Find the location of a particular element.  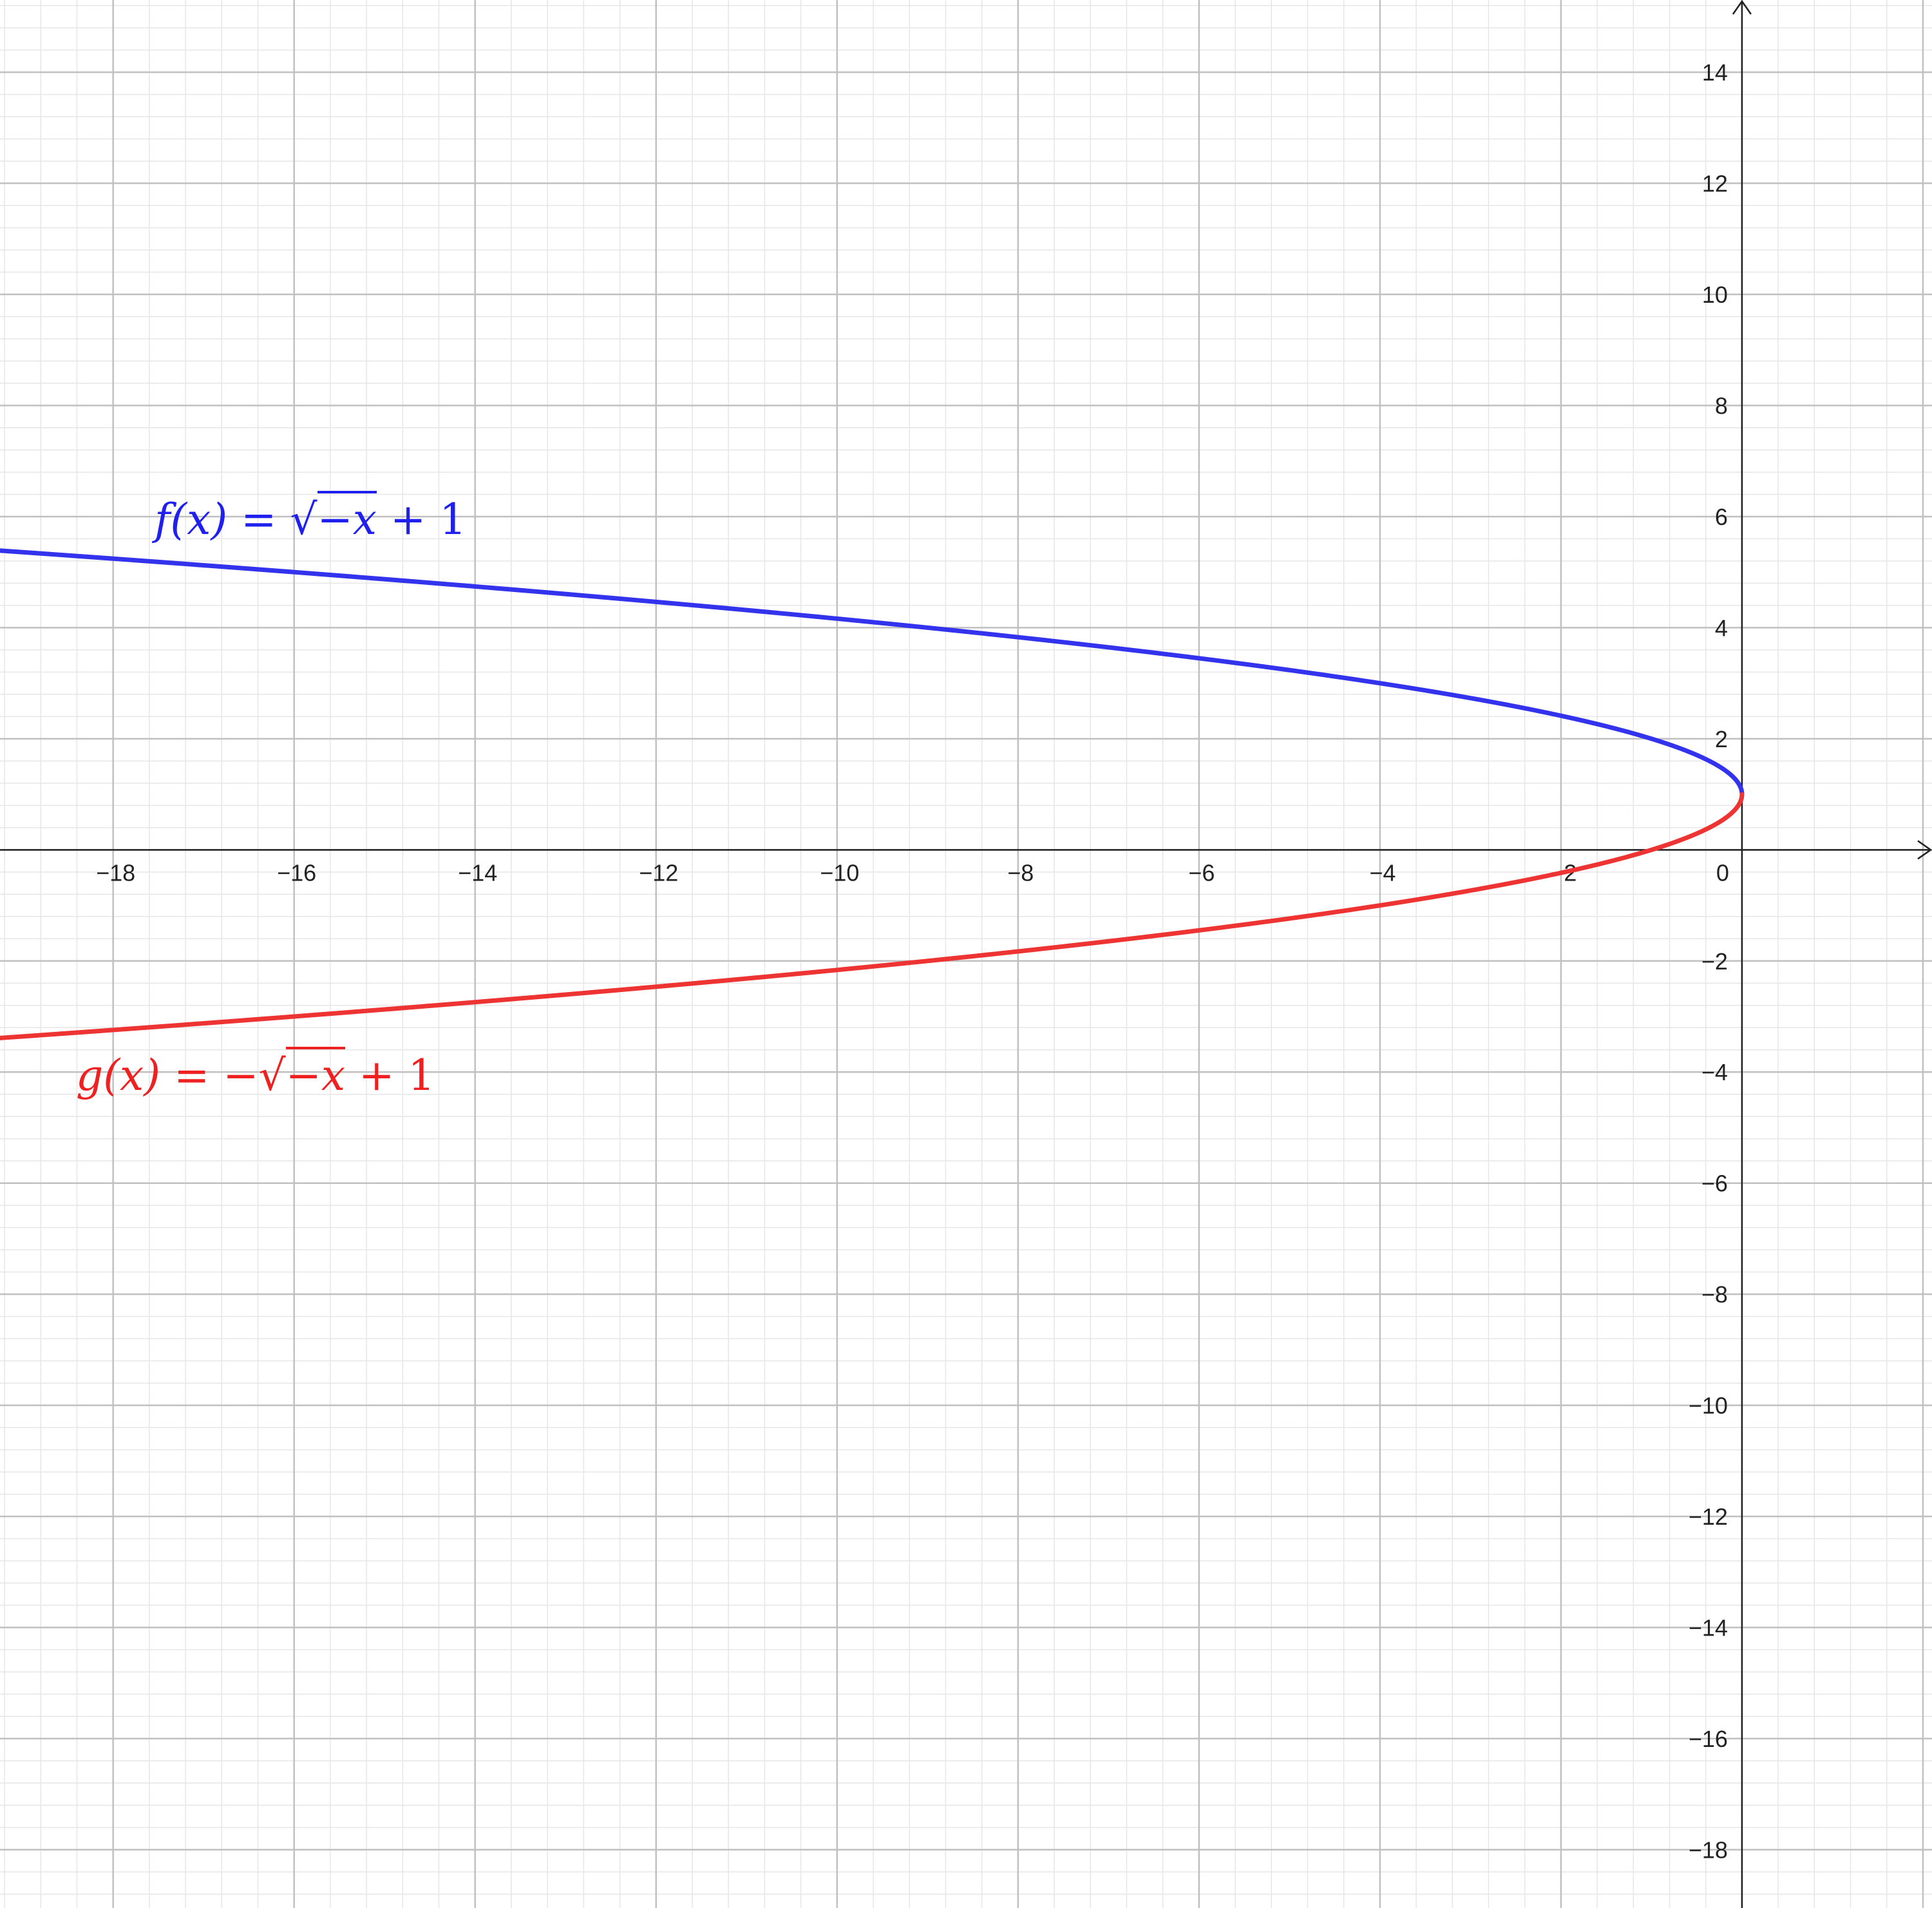

y-tick-label: 2 is located at coordinates (1721, 739).